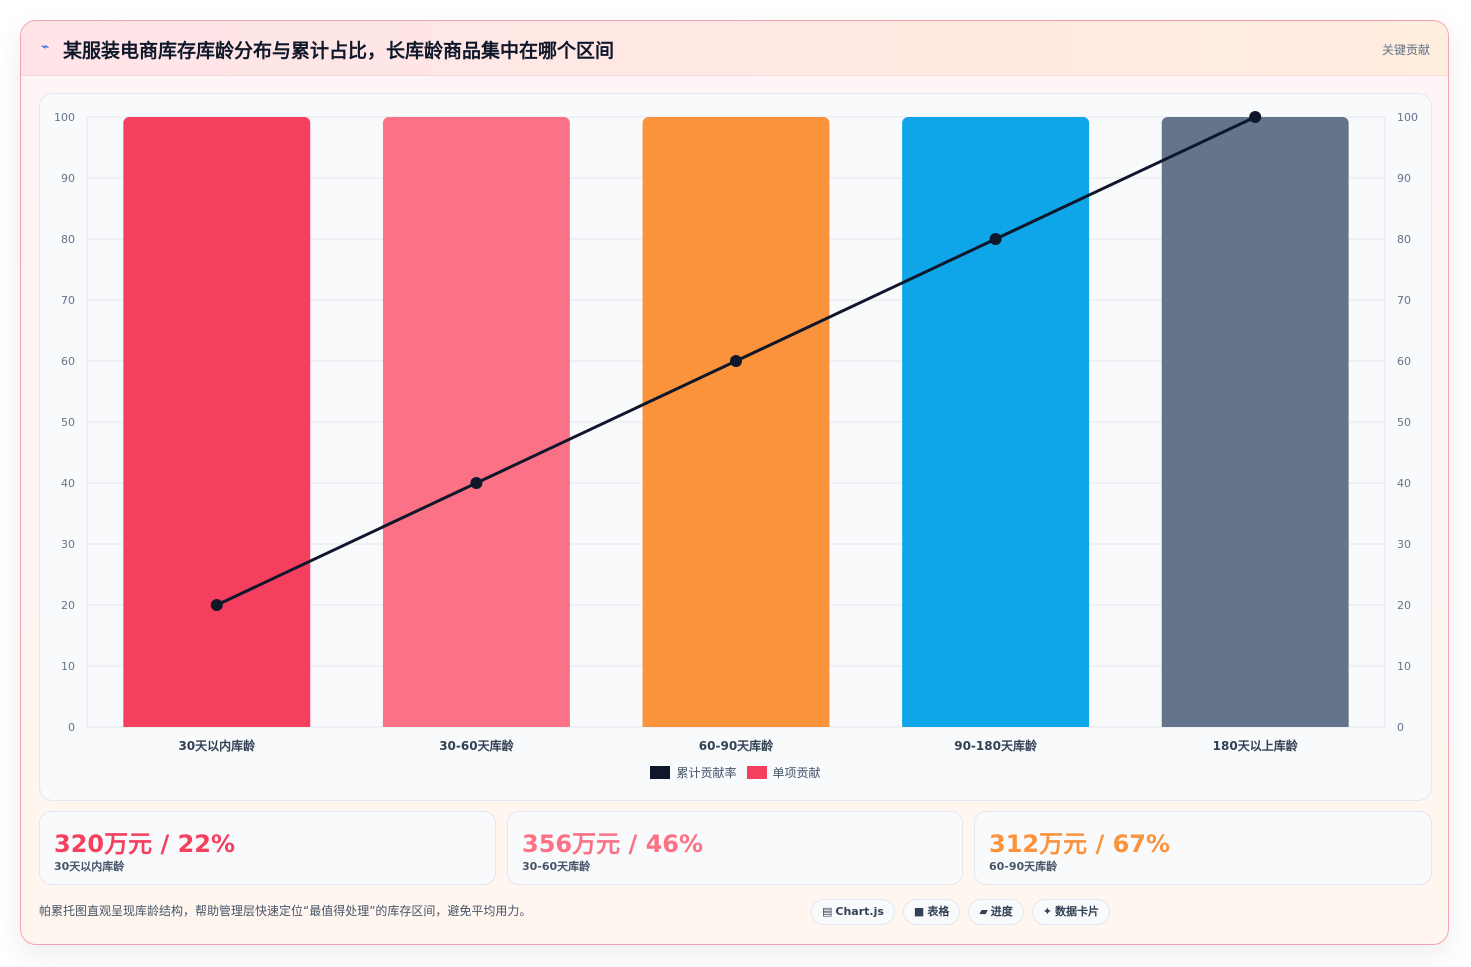  I want to click on stat-card: 312万元 / 67% 60-90天库龄, so click(1203, 848).